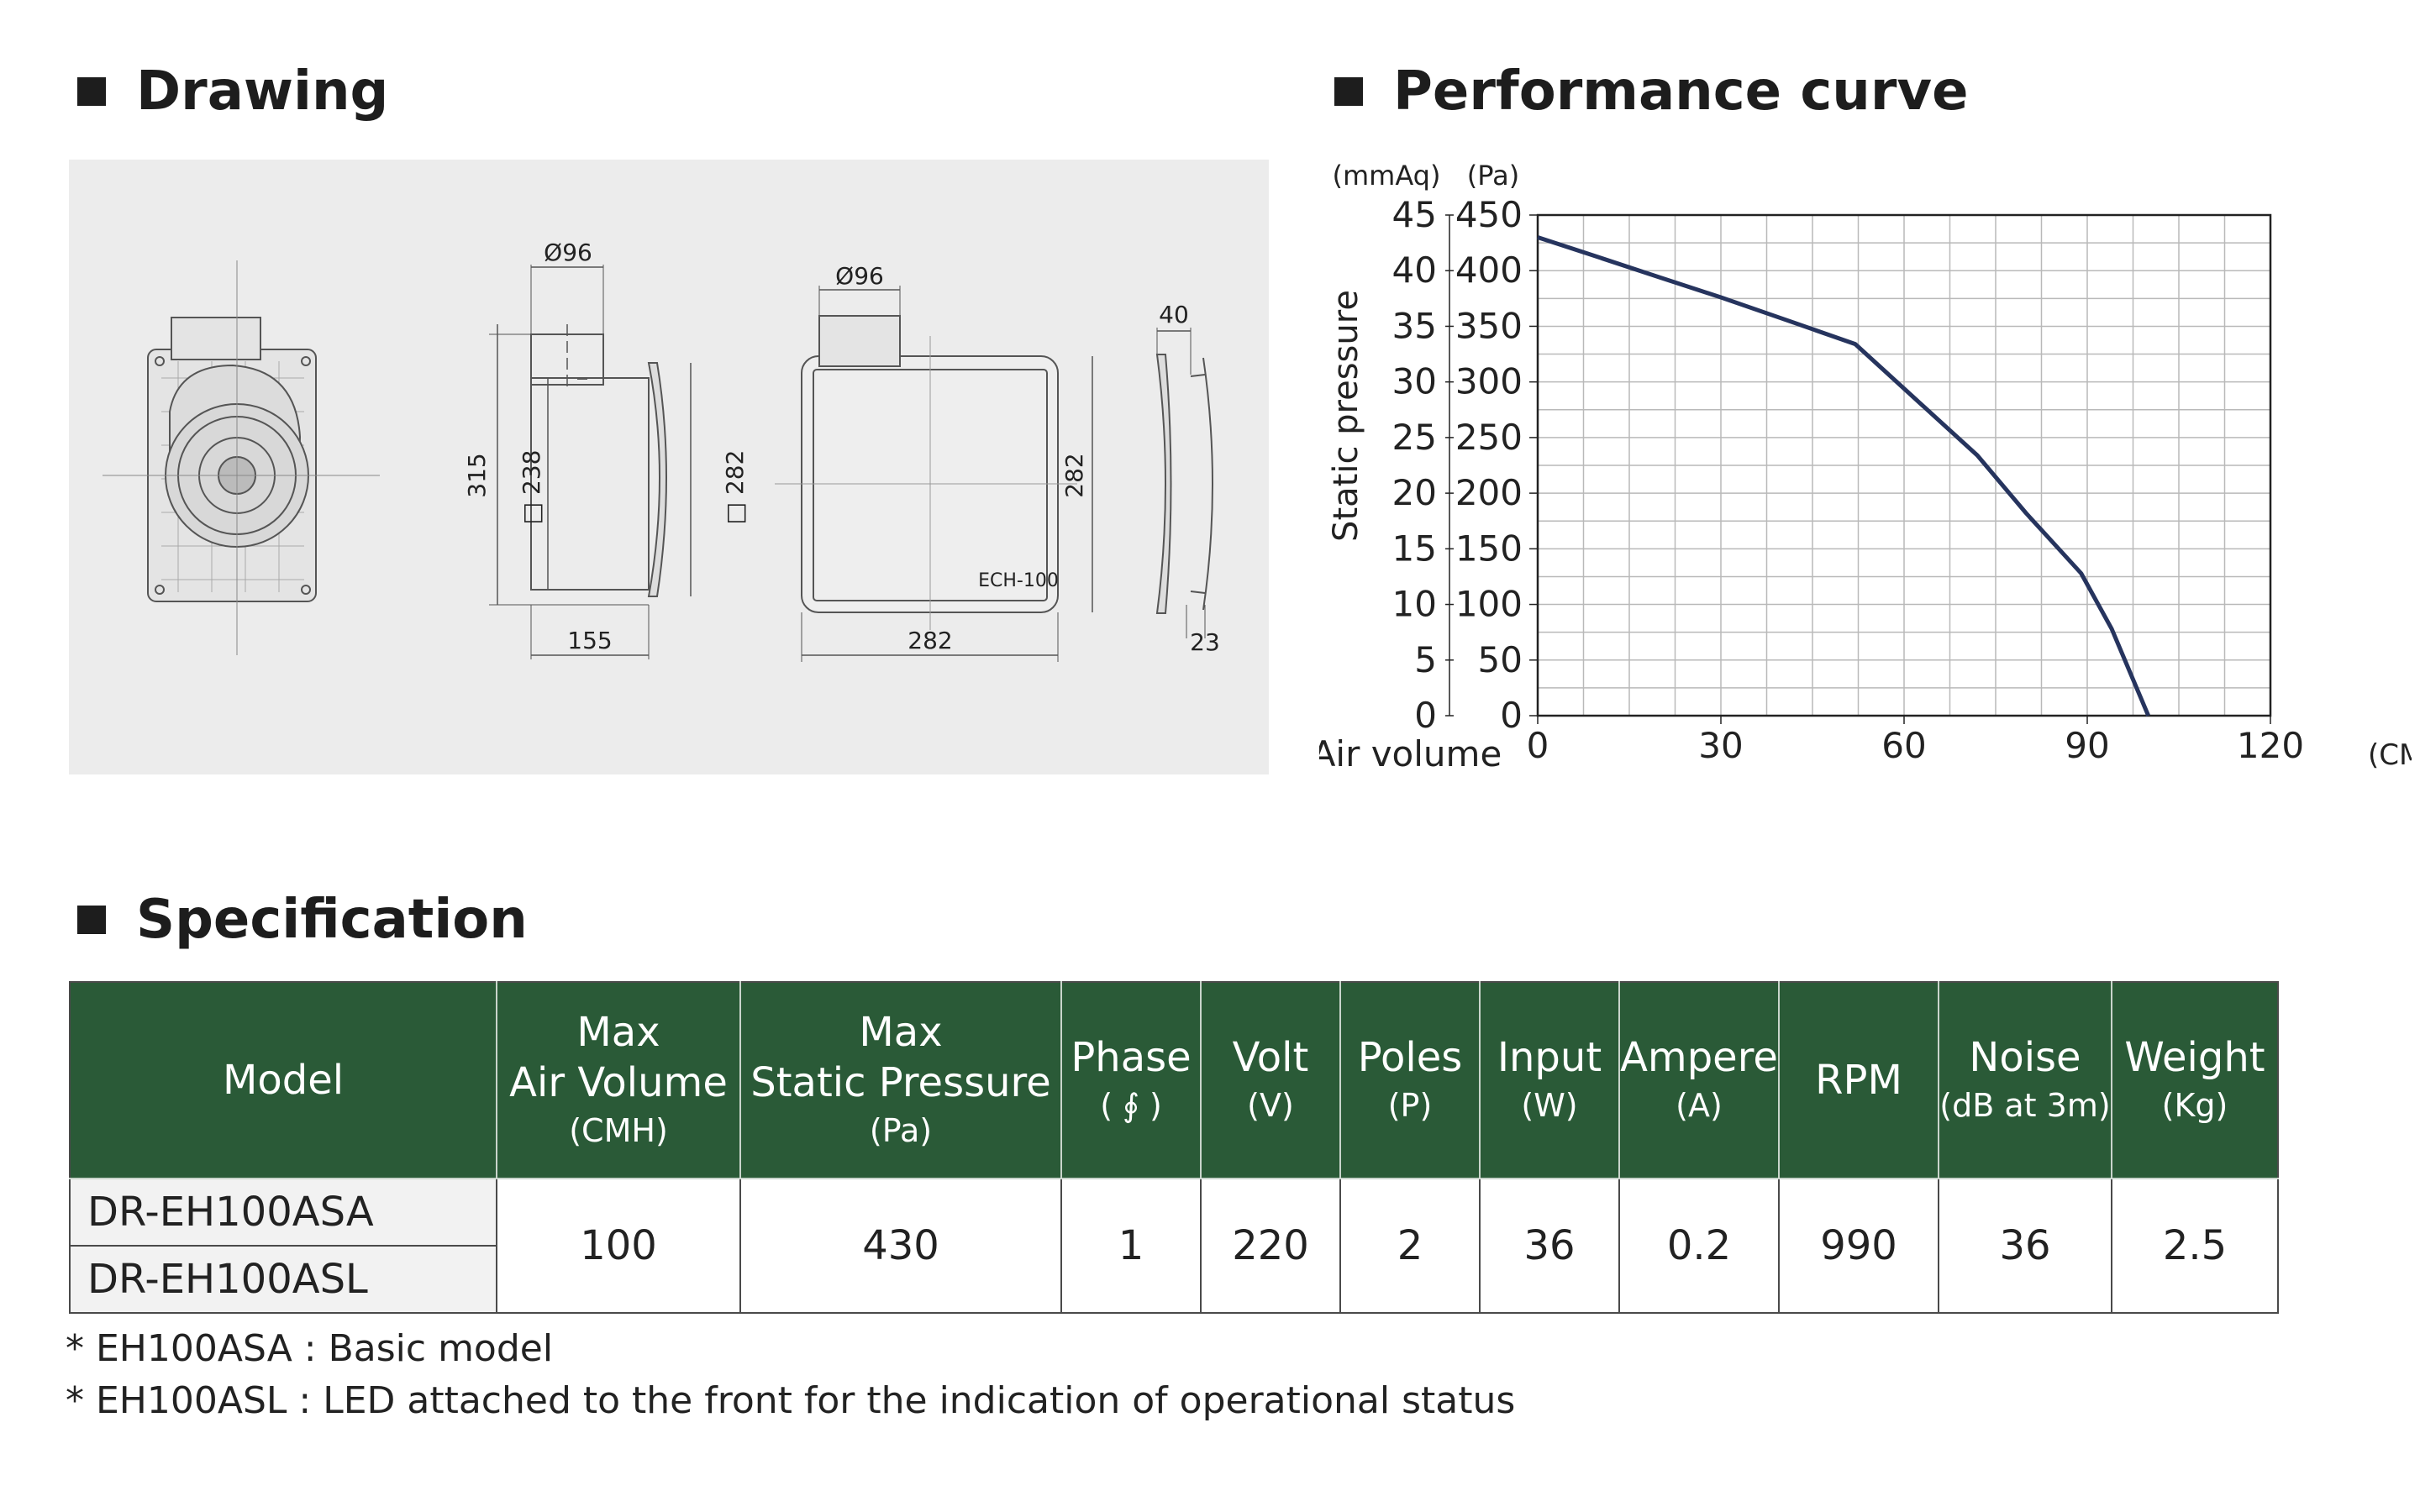  I want to click on header-main-text: Poles, so click(1410, 1057).